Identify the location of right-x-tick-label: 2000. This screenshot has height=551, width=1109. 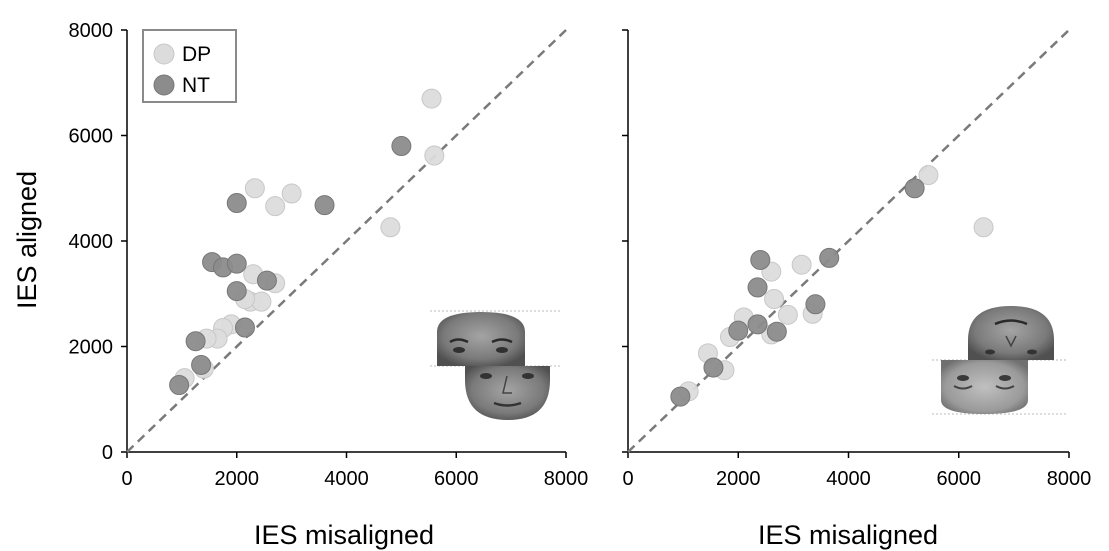
(738, 479).